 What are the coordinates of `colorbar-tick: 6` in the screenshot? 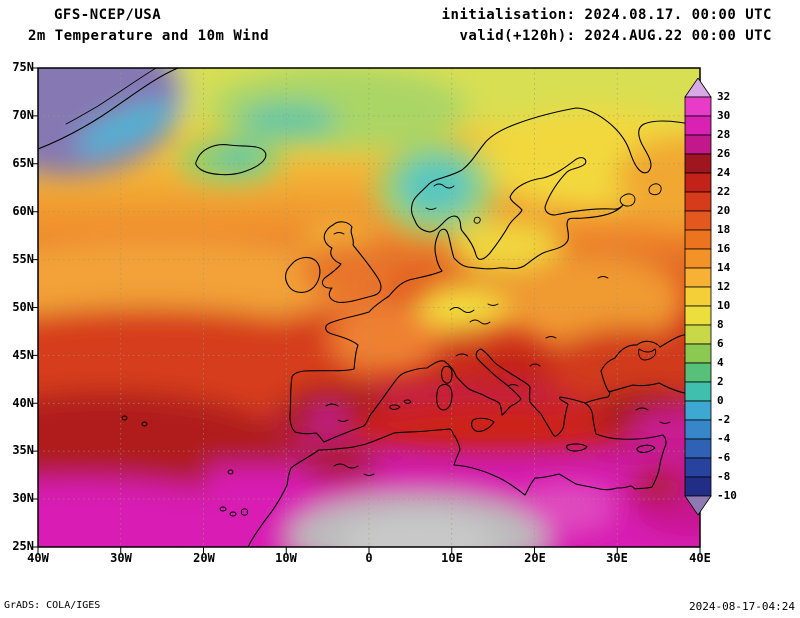 It's located at (720, 343).